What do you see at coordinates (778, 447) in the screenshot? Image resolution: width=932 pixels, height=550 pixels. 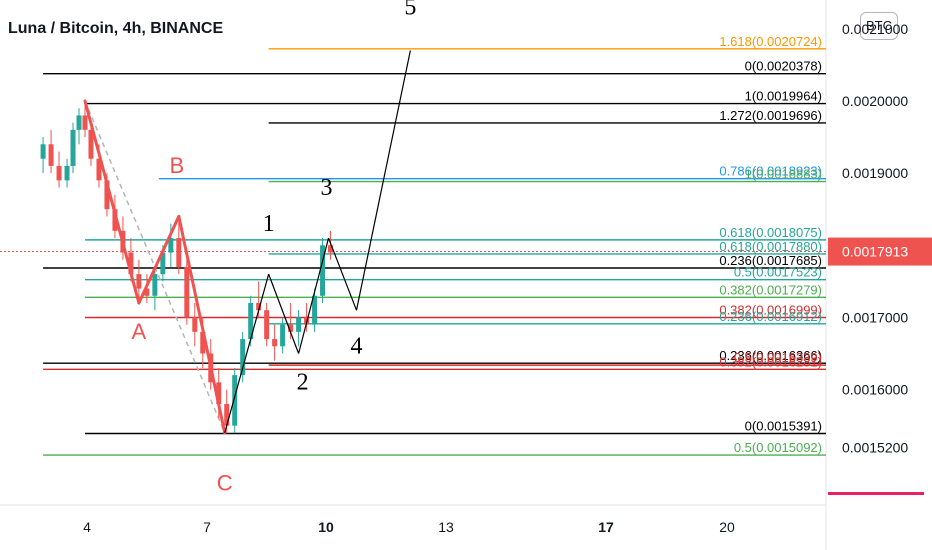 I see `fib-level-label: 0.5(0.0015092)` at bounding box center [778, 447].